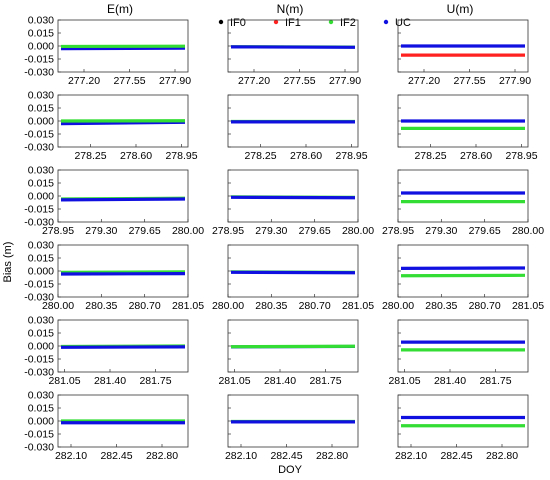 The width and height of the screenshot is (550, 480). What do you see at coordinates (124, 53) in the screenshot?
I see `panel-e-row1: 277.20 277.55 277.90` at bounding box center [124, 53].